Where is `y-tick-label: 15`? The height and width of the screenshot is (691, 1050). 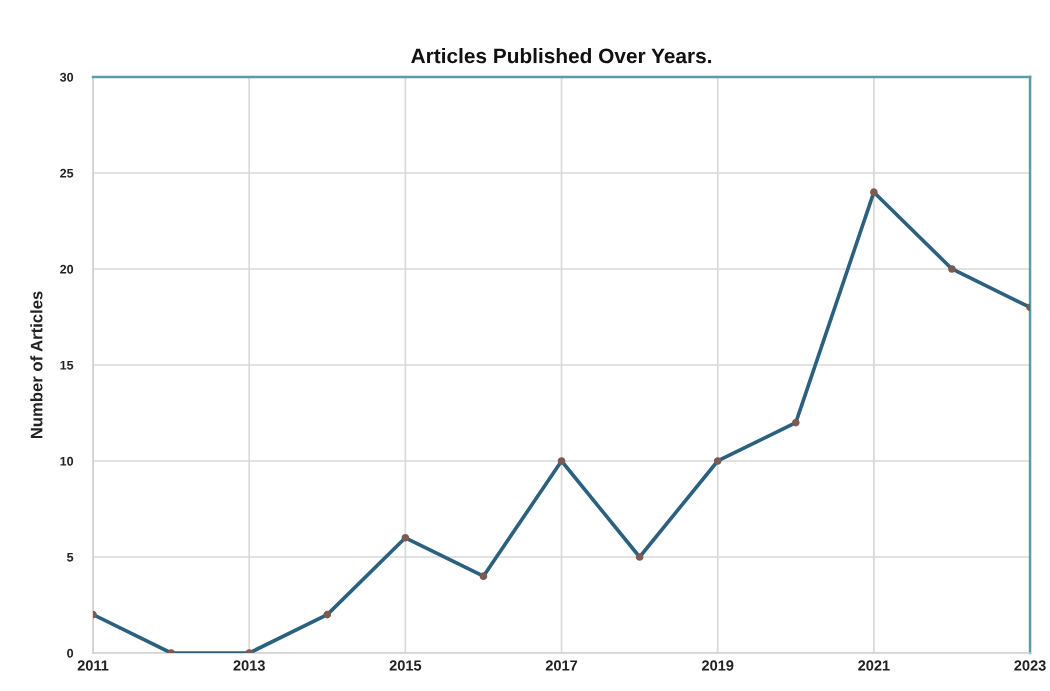
y-tick-label: 15 is located at coordinates (67, 365).